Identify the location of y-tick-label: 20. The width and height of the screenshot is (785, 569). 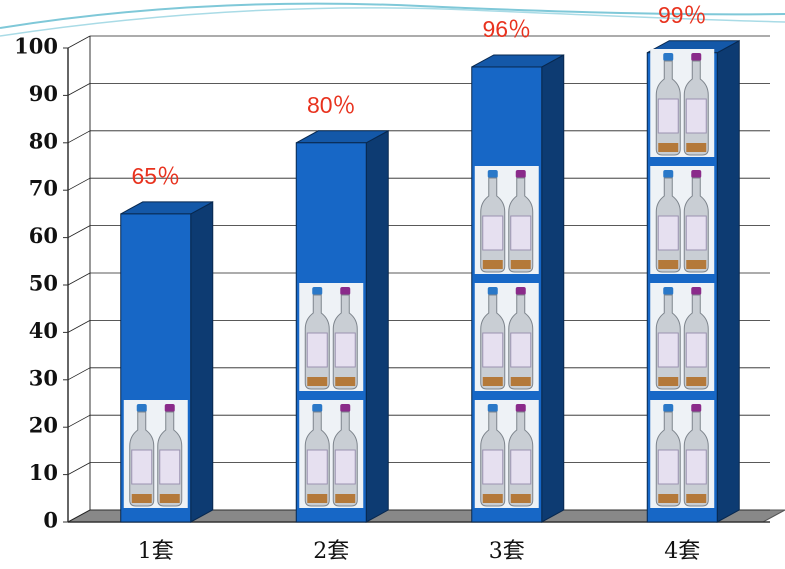
(43, 425).